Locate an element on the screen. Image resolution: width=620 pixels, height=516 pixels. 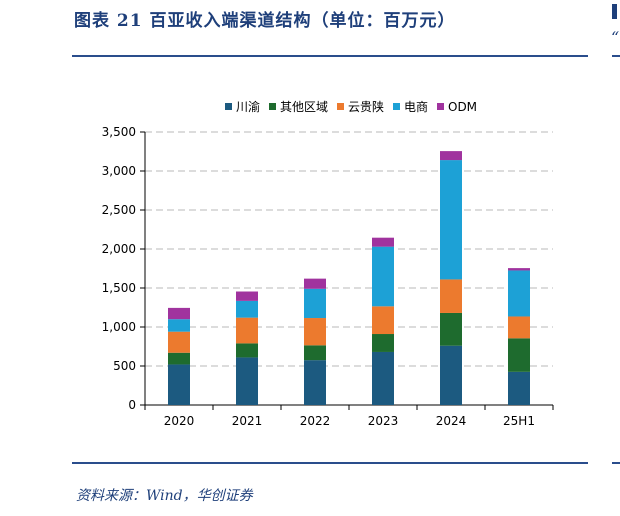
figure-title: 图表 21 百亚收入端渠道结构（单位：百万元） is located at coordinates (265, 21).